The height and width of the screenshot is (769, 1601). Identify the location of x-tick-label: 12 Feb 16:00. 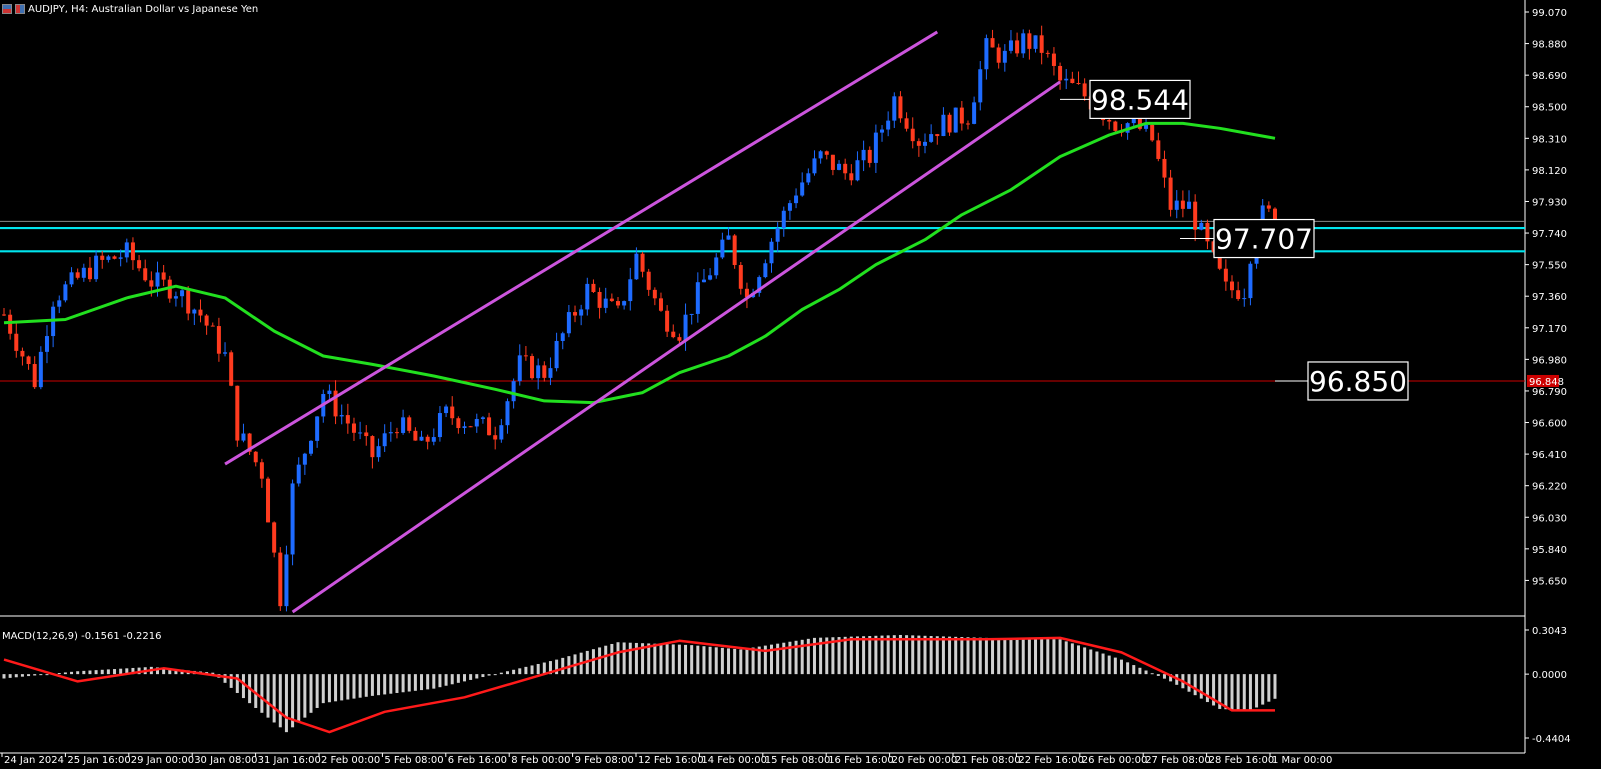
(671, 760).